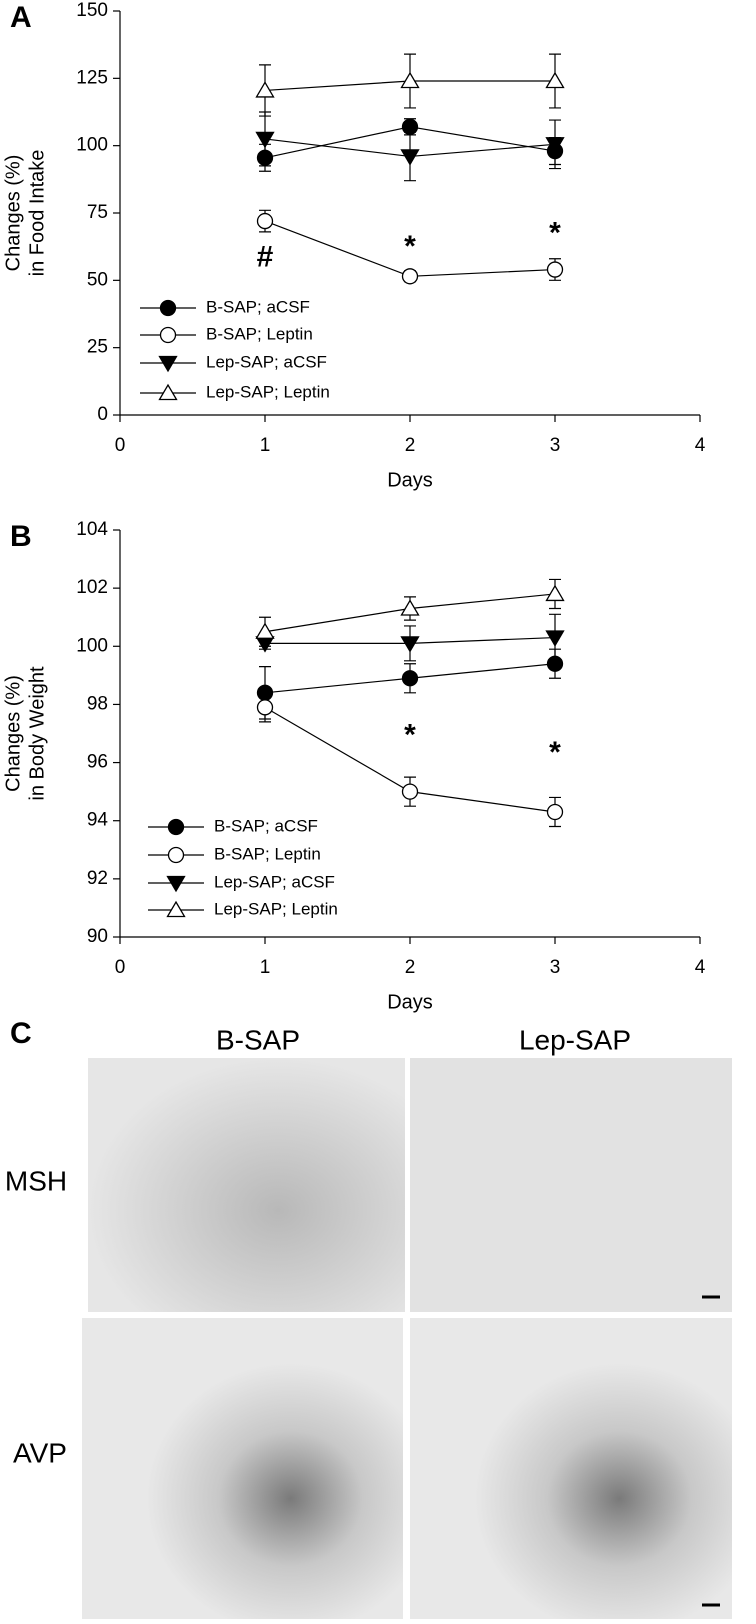 The image size is (756, 1624). I want to click on y-axis-title: in Body Weight, so click(37, 733).